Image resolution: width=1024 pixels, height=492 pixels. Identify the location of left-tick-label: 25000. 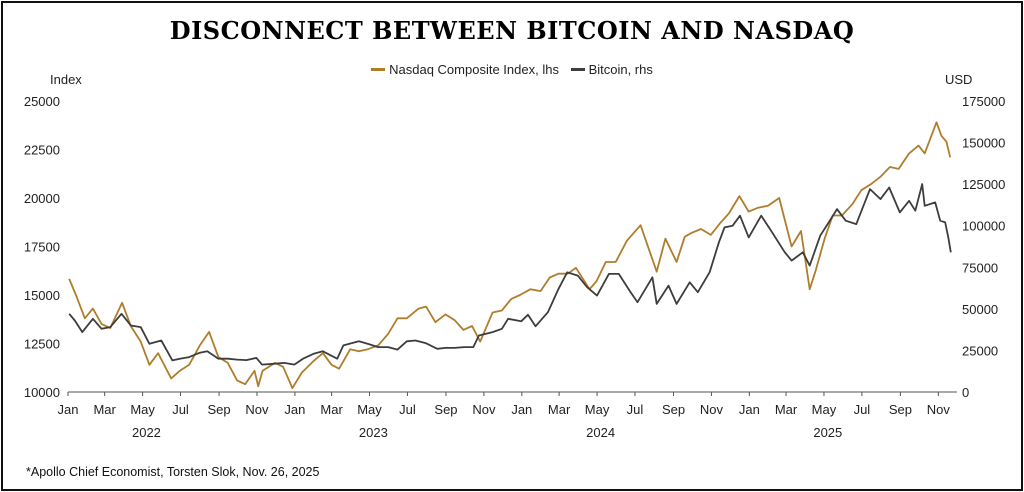
(42, 101).